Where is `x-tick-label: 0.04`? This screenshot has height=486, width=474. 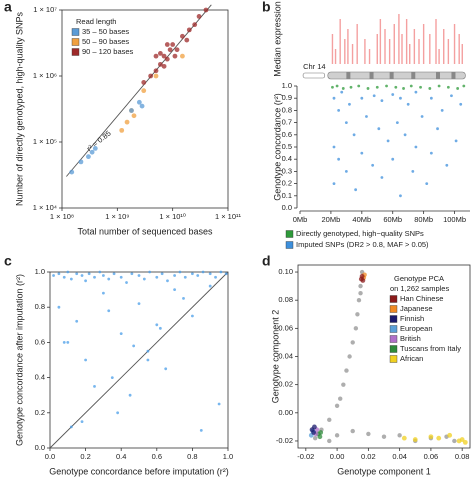 x-tick-label: 0.04 is located at coordinates (399, 456).